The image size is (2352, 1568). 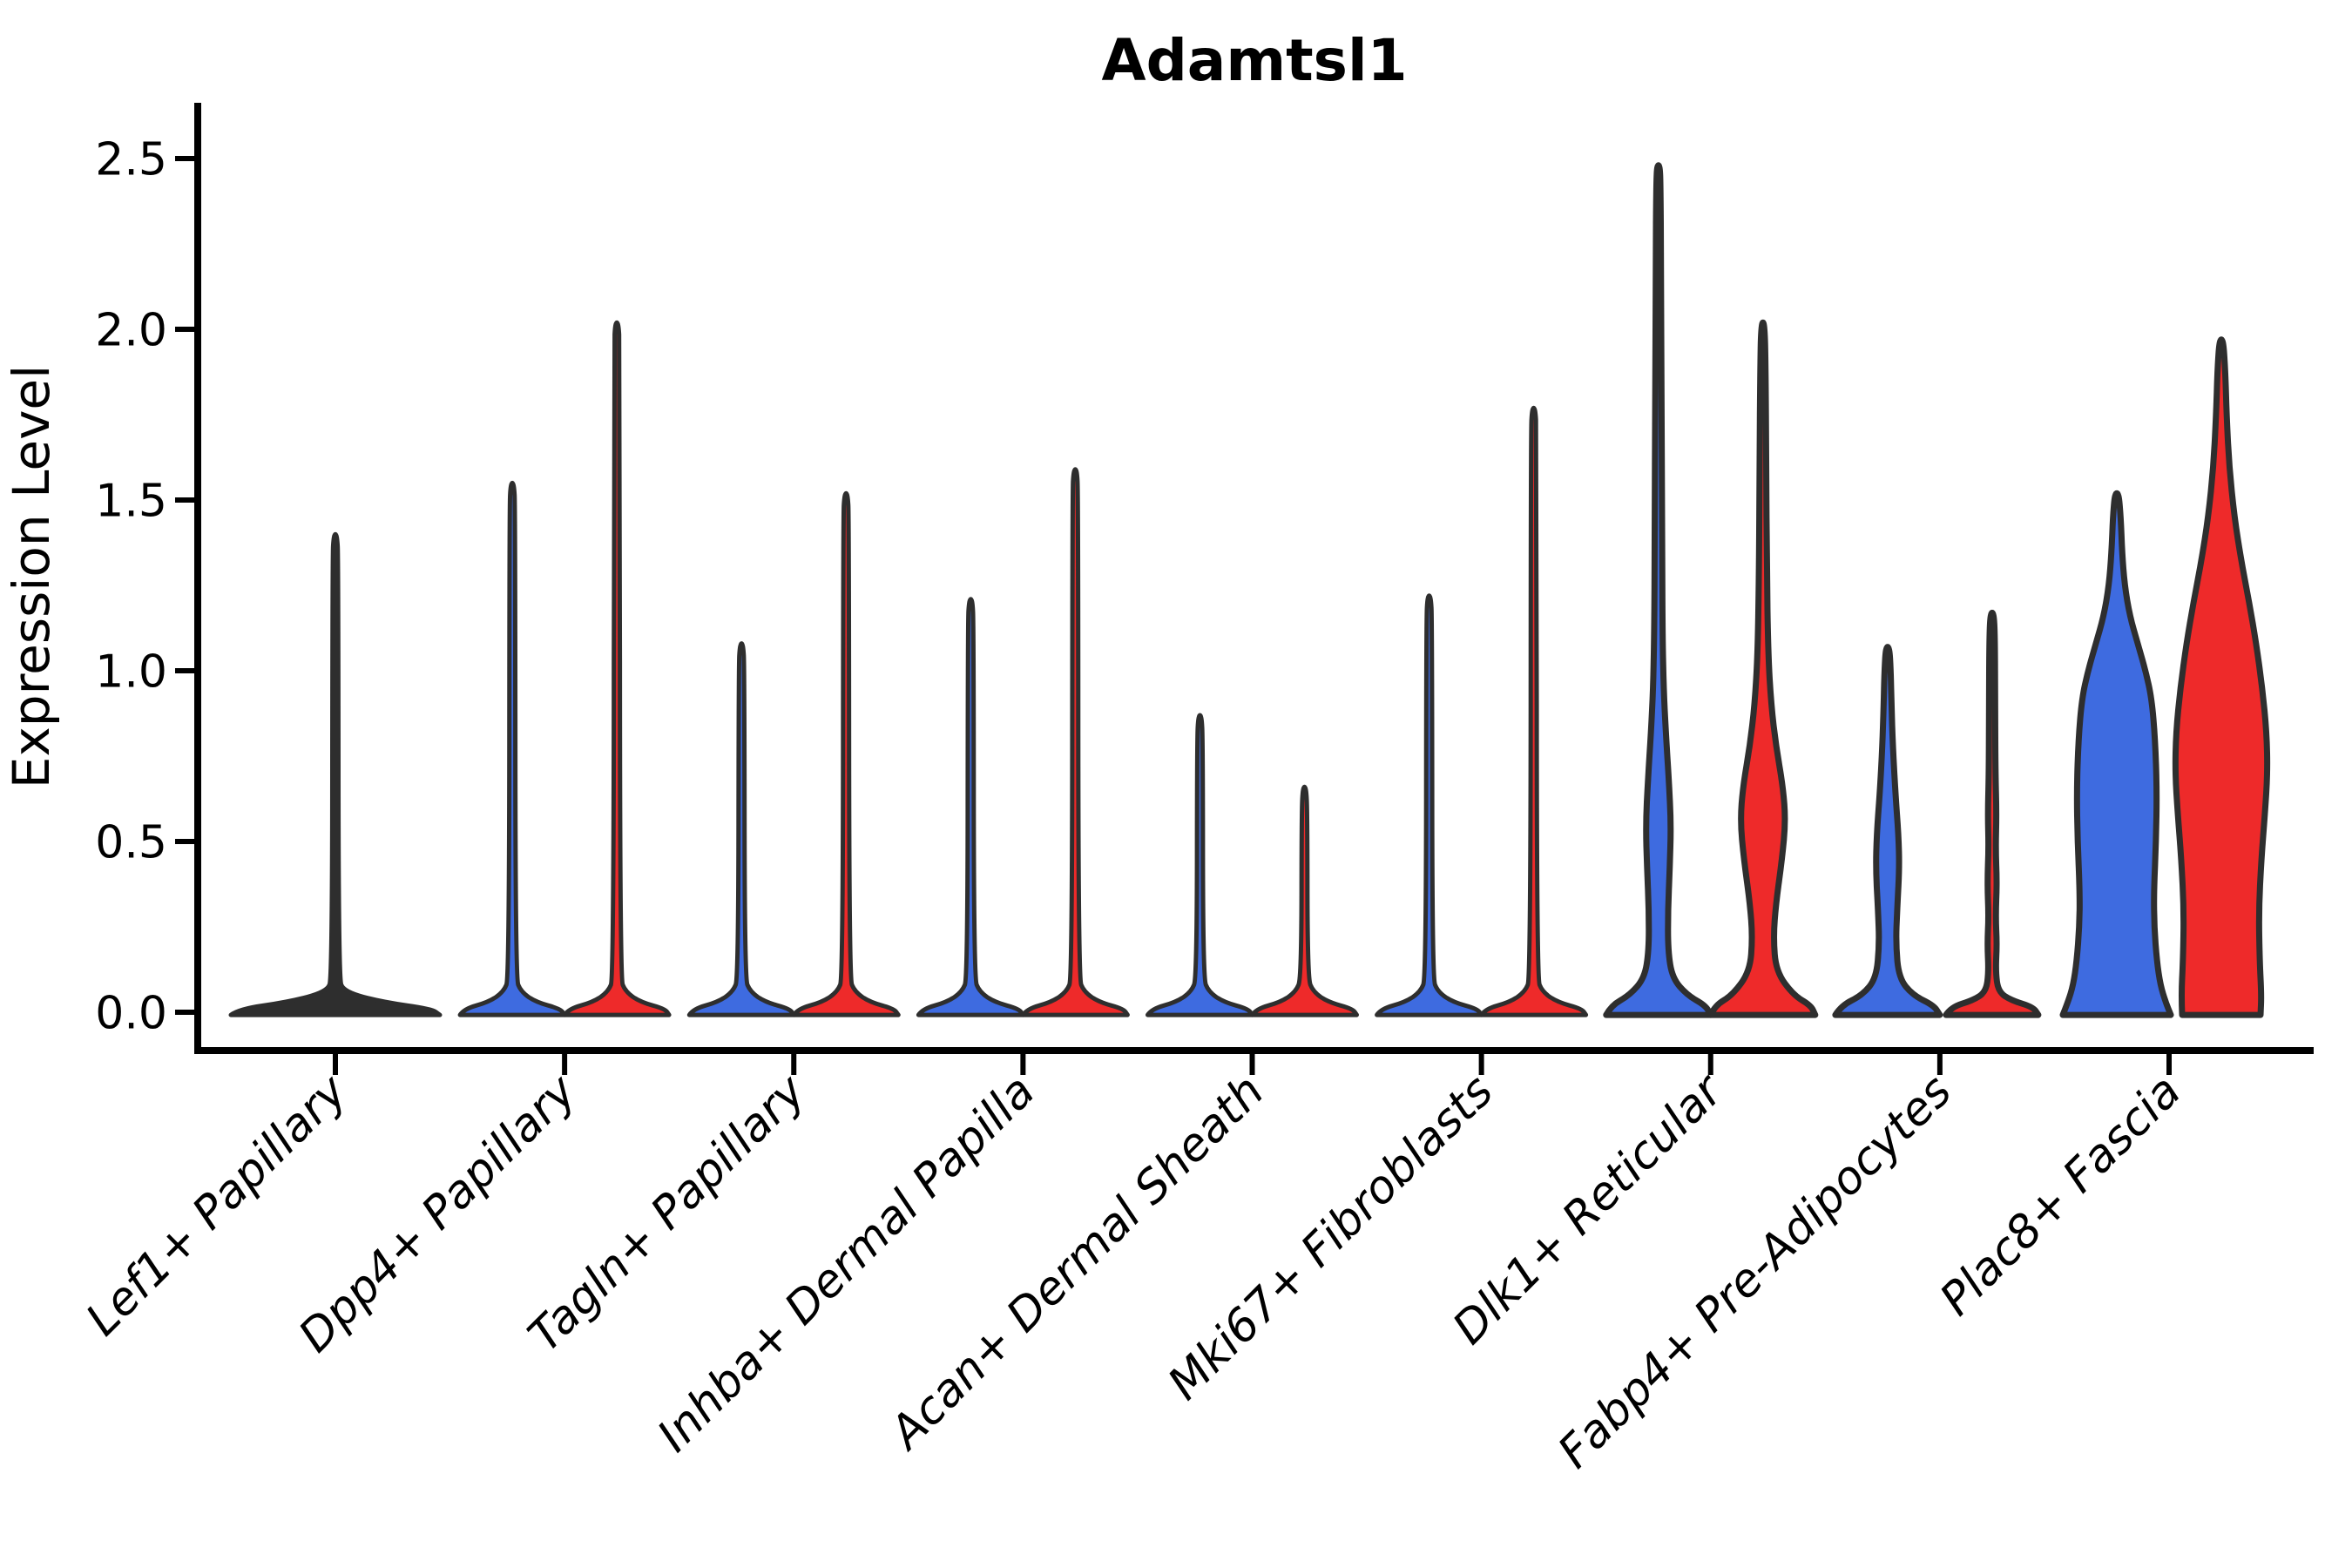 I want to click on violin-acan-dermal-sheath-left, so click(x=1200, y=865).